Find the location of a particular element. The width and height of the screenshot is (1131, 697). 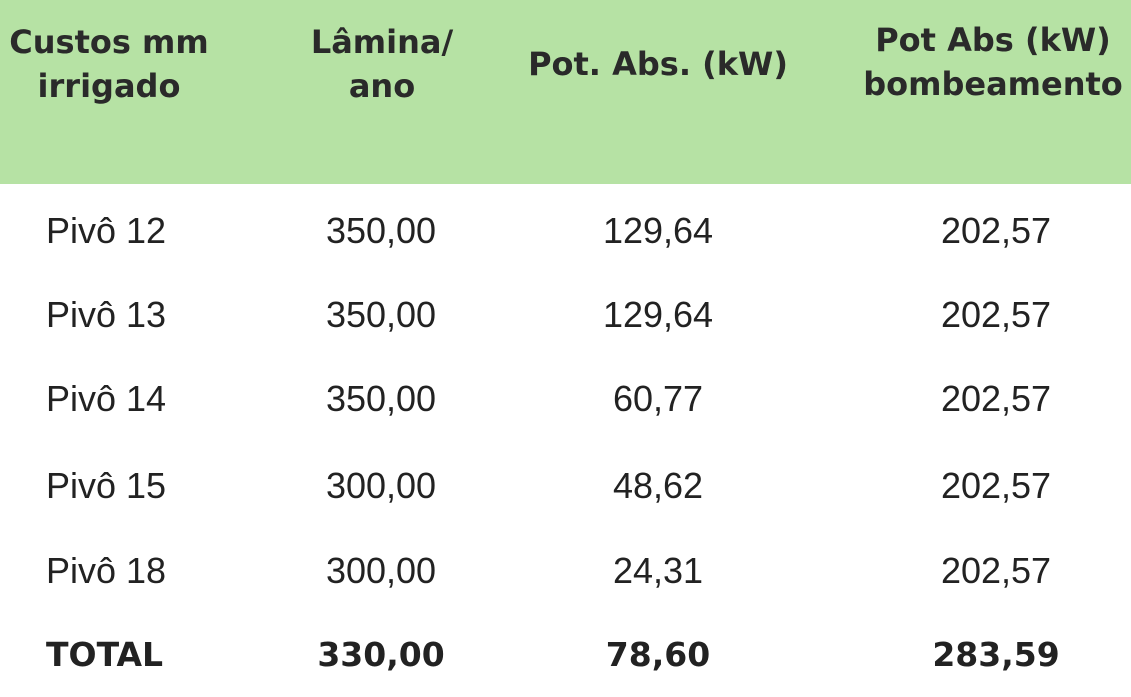

header-text: Custos mm is located at coordinates (109, 42).